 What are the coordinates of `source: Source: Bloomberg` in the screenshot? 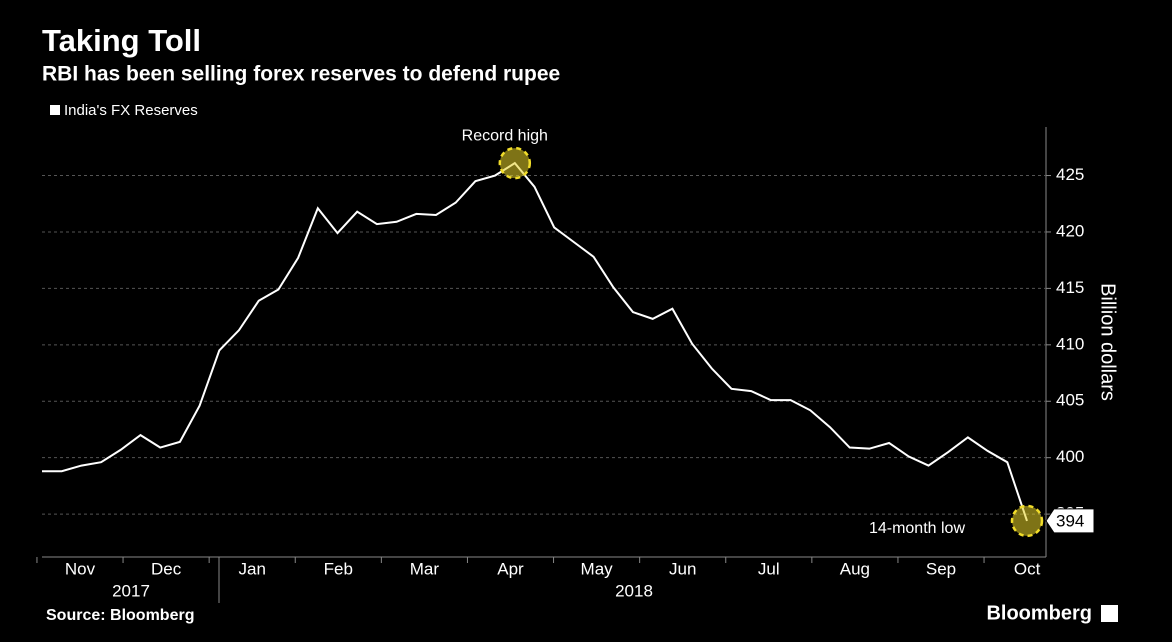 It's located at (120, 615).